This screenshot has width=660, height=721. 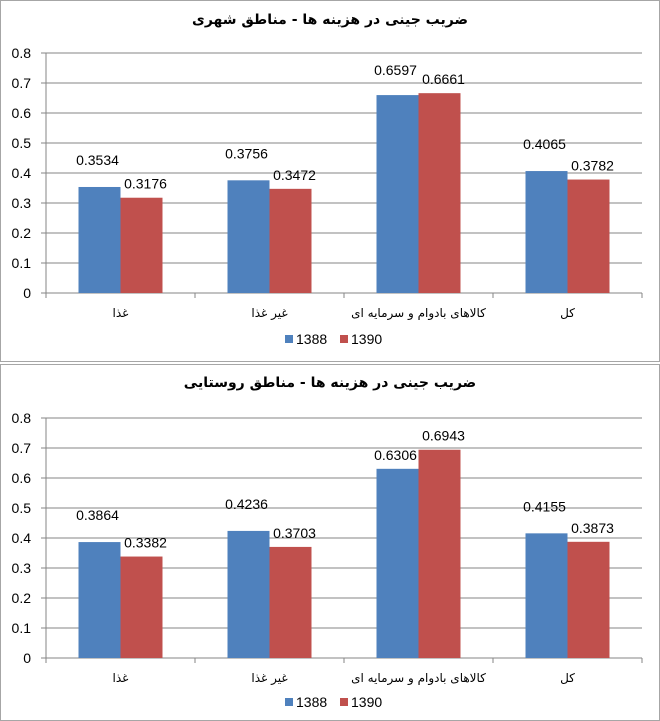 I want to click on data-label: 0.3873, so click(x=592, y=528).